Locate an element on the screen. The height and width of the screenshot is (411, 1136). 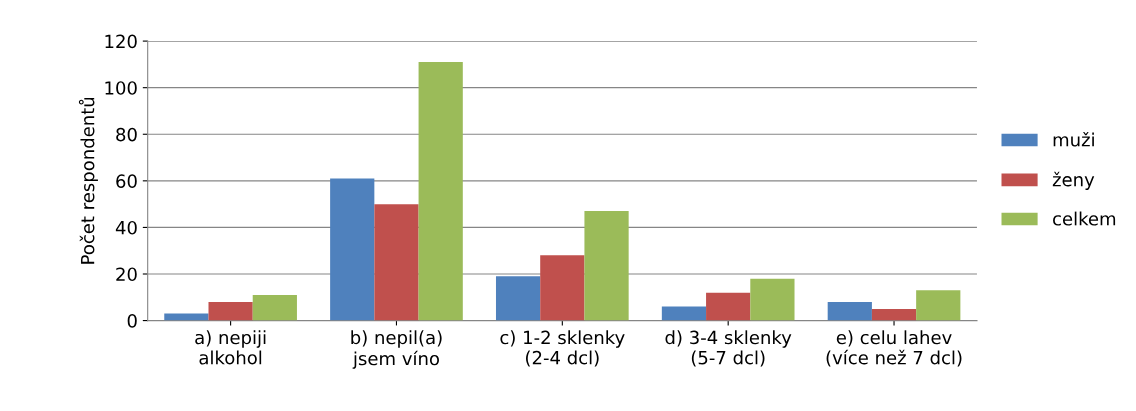
x-tick-label: c) 1-2 sklenky (2-4 dcl) is located at coordinates (562, 348).